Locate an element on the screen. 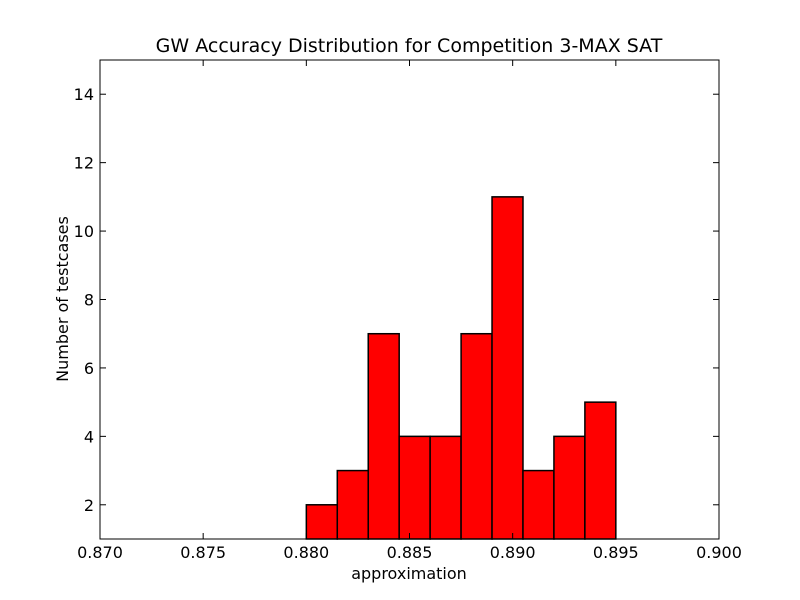 The height and width of the screenshot is (600, 800). x-tick-label: 0.870 is located at coordinates (100, 552).